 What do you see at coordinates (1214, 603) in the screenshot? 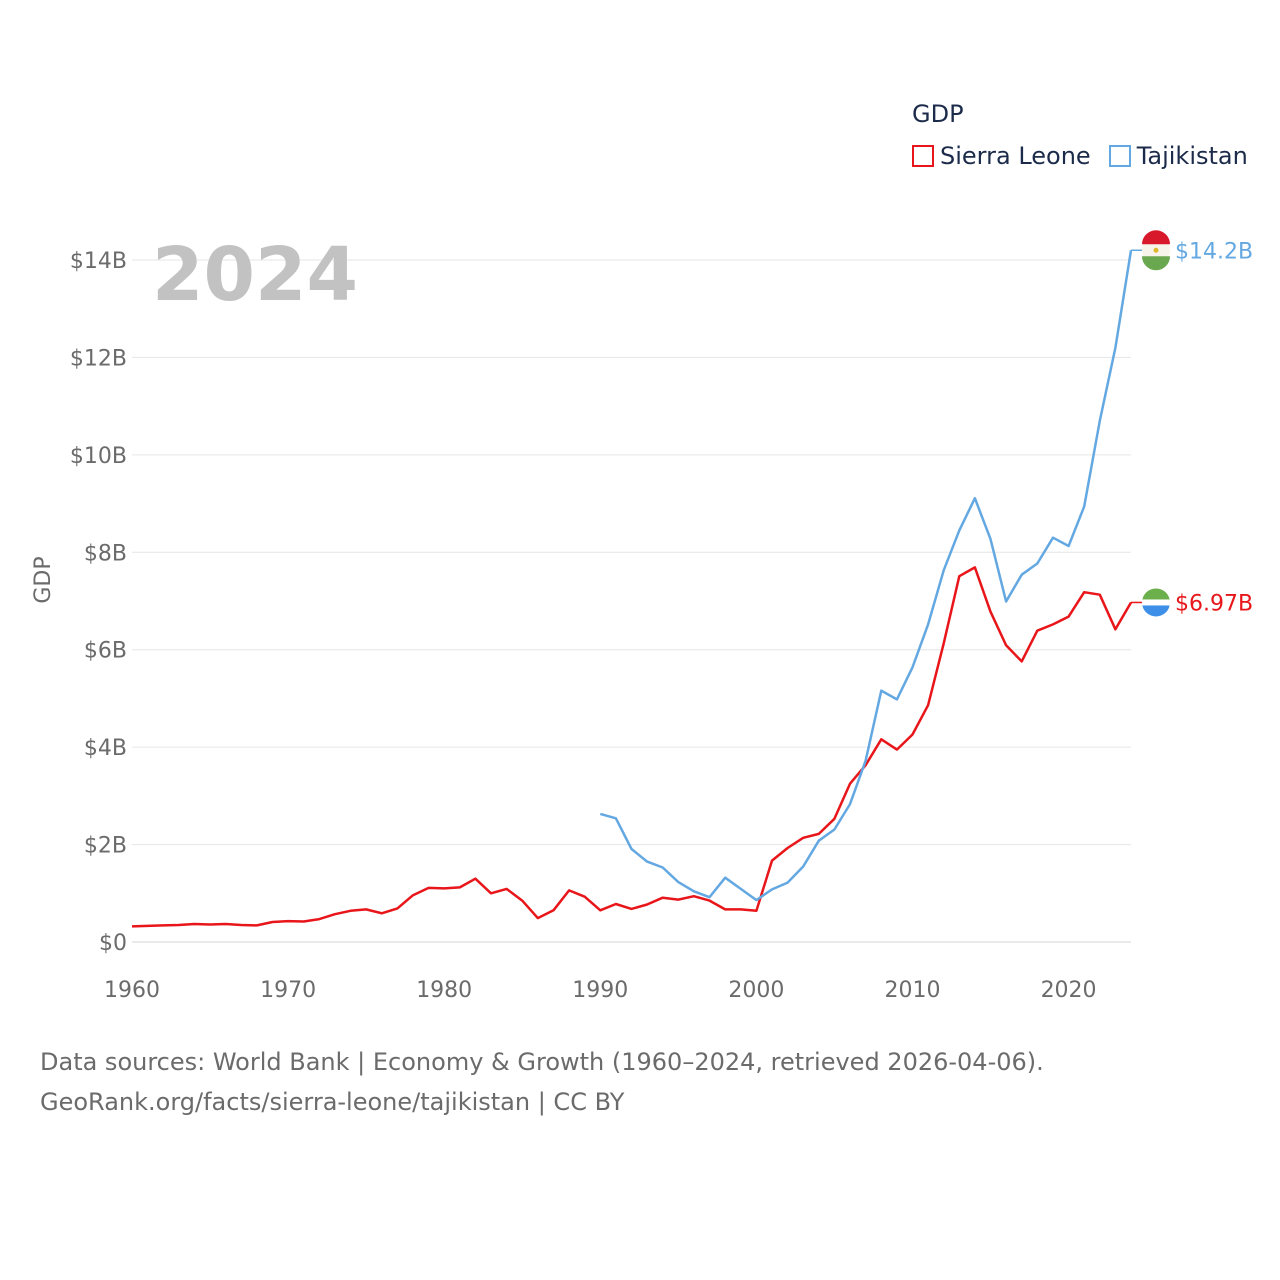
I see `end-value-label-sierra-leone: $6.97B` at bounding box center [1214, 603].